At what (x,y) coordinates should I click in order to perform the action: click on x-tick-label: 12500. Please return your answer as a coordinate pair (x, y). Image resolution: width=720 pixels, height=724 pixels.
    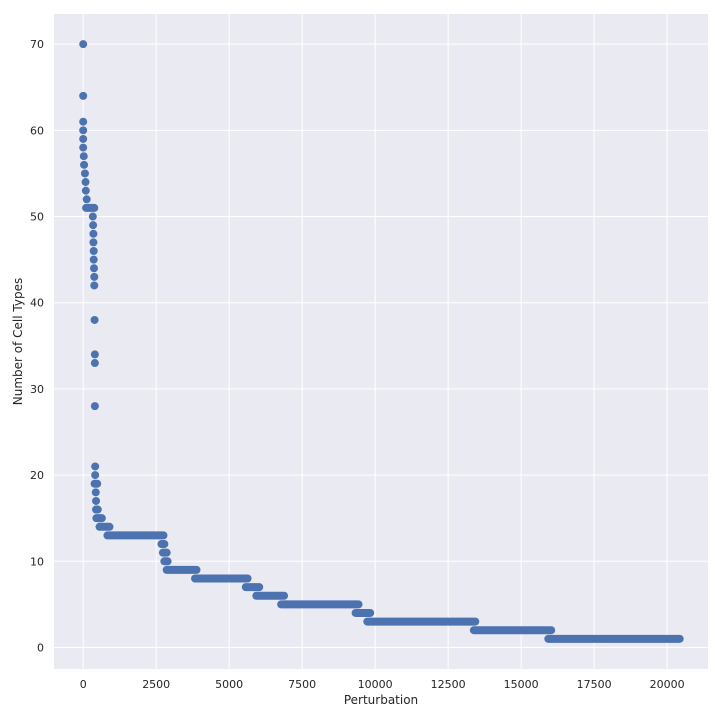
    Looking at the image, I should click on (448, 684).